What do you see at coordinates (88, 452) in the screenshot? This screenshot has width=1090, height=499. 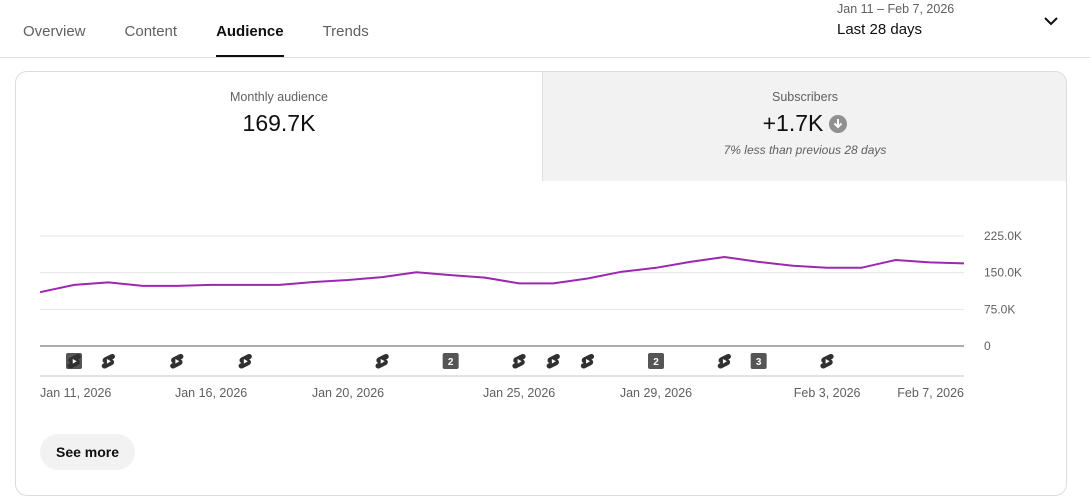 I see `see-more-button: See more` at bounding box center [88, 452].